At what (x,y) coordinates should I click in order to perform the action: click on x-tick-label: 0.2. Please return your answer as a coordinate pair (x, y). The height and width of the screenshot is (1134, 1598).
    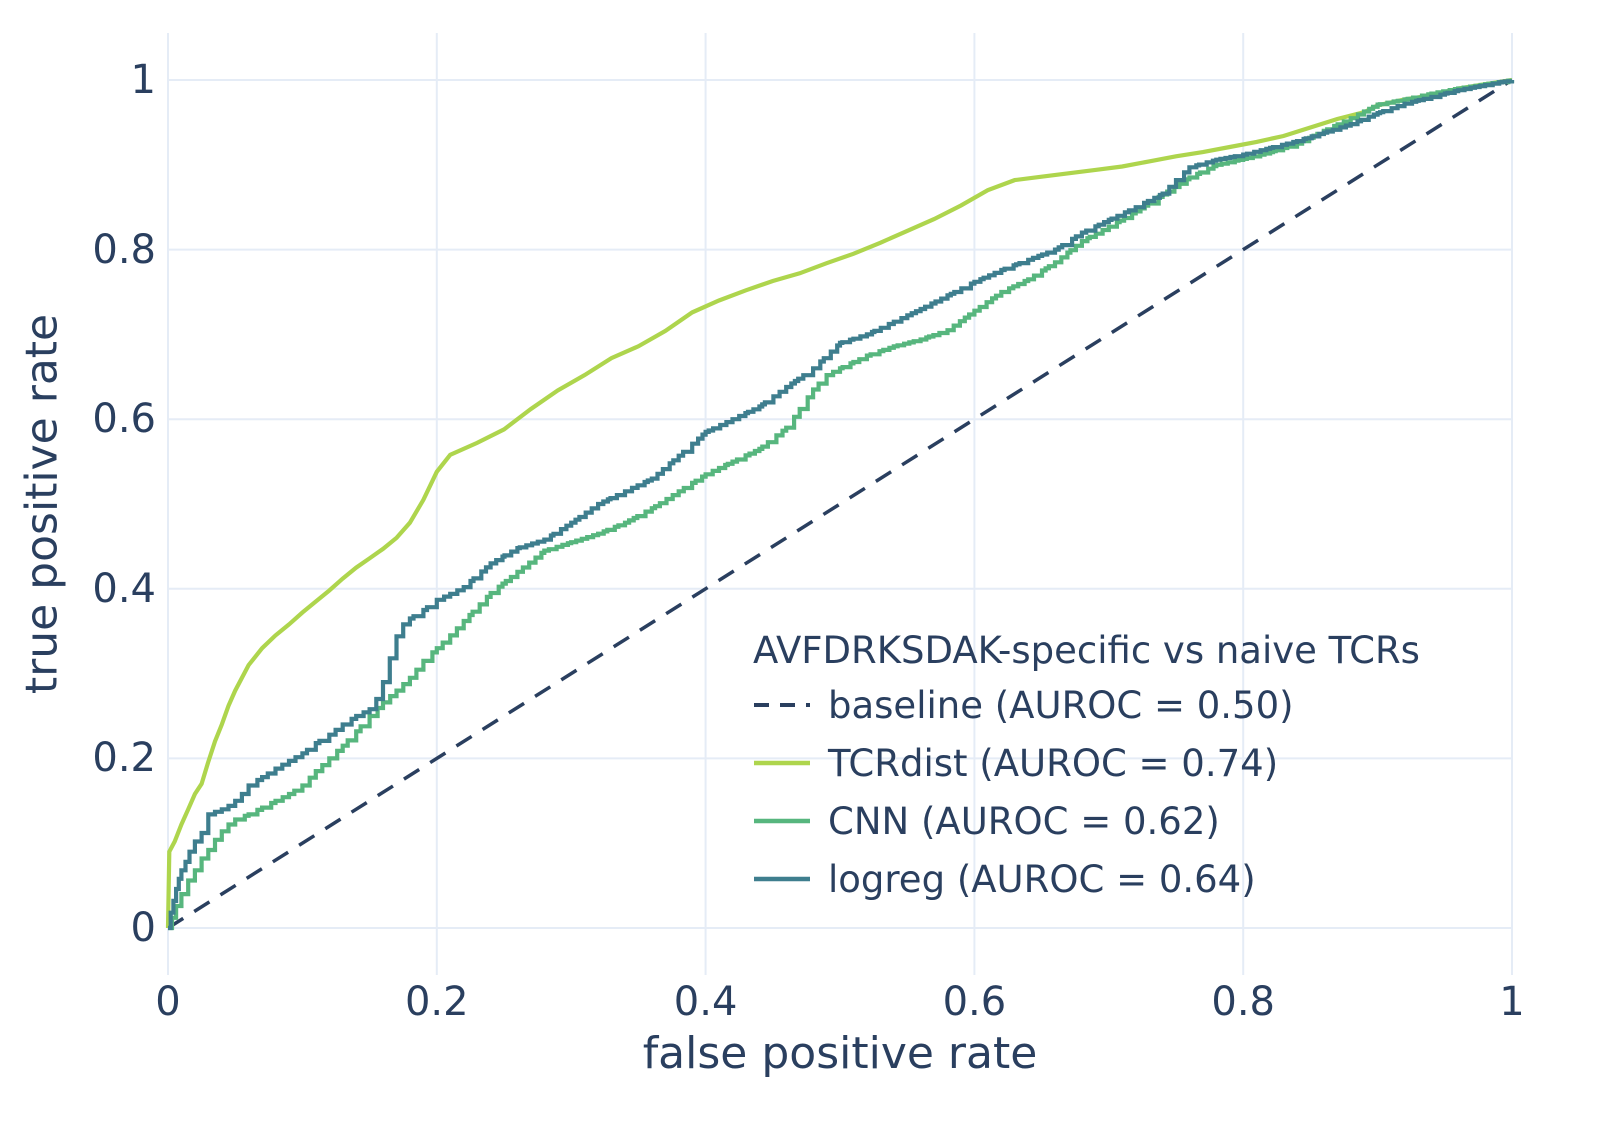
    Looking at the image, I should click on (436, 1002).